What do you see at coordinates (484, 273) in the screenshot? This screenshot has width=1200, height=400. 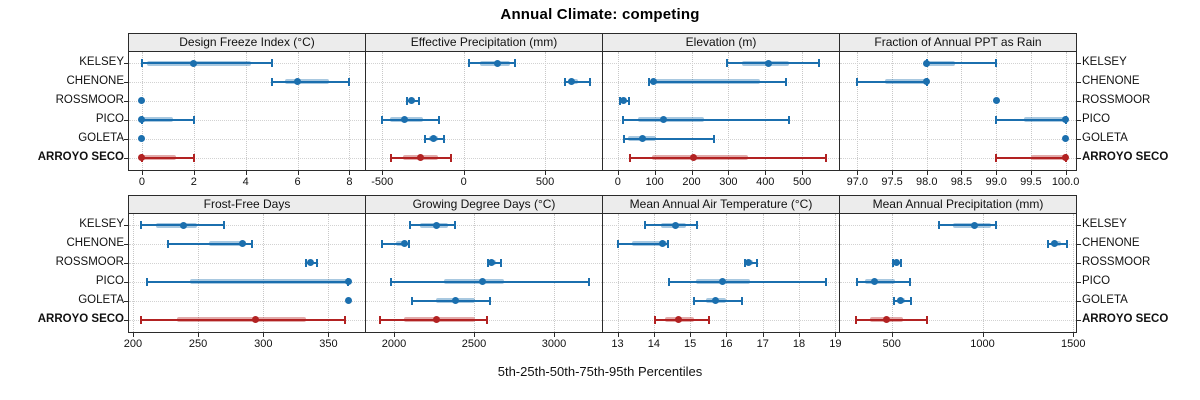 I see `panel-growing-degree-days` at bounding box center [484, 273].